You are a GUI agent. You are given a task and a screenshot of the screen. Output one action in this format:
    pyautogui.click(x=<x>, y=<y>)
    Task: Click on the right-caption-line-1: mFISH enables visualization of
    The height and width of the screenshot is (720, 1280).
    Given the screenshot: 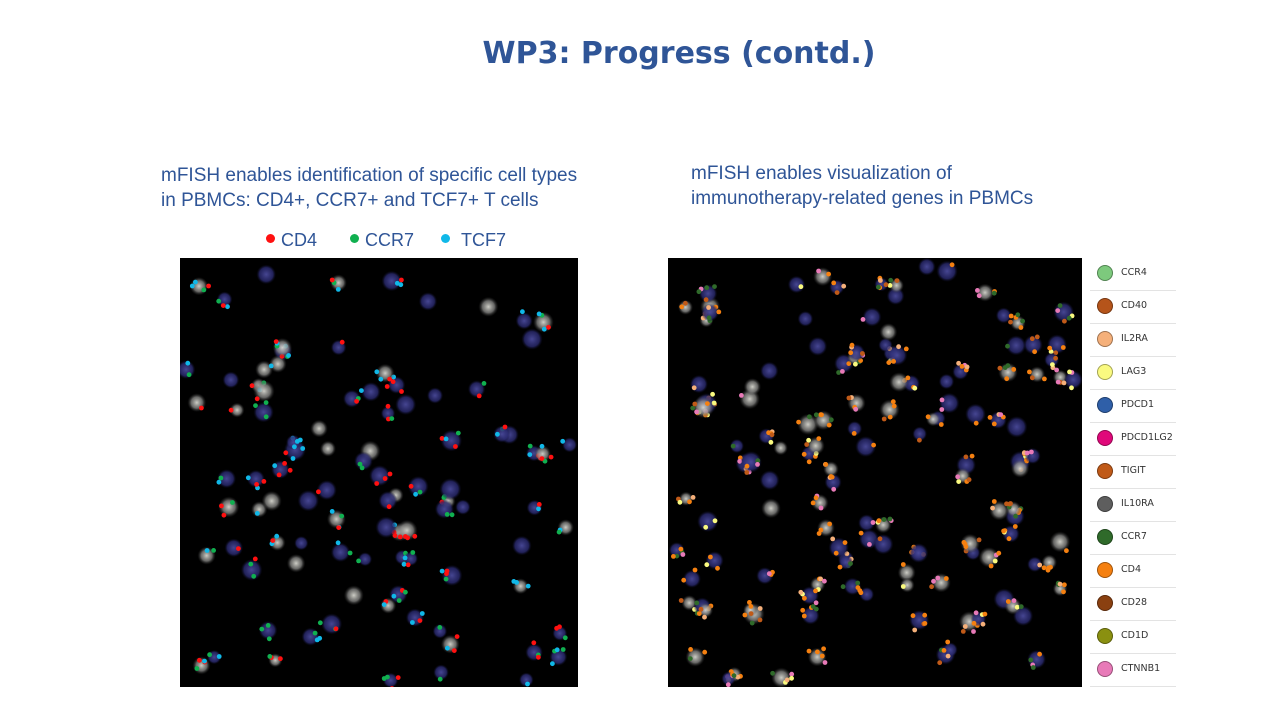 What is the action you would take?
    pyautogui.click(x=821, y=173)
    